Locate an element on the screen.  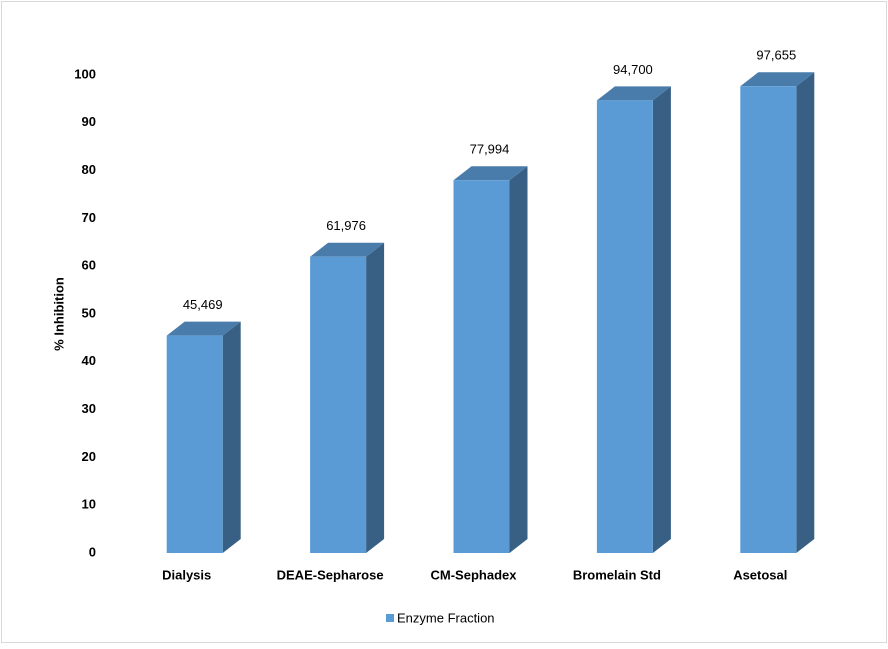
y-tick-label: 20 is located at coordinates (89, 456).